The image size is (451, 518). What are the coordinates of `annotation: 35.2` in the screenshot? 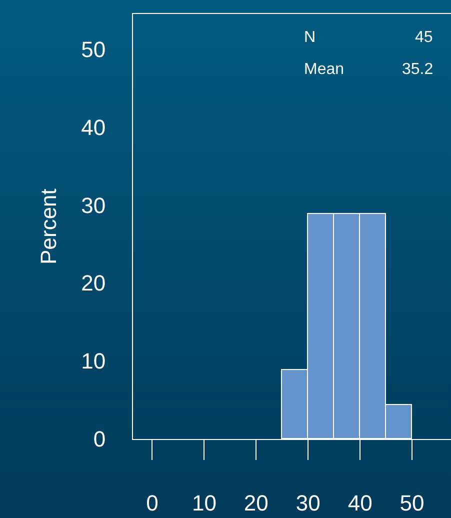 It's located at (418, 69).